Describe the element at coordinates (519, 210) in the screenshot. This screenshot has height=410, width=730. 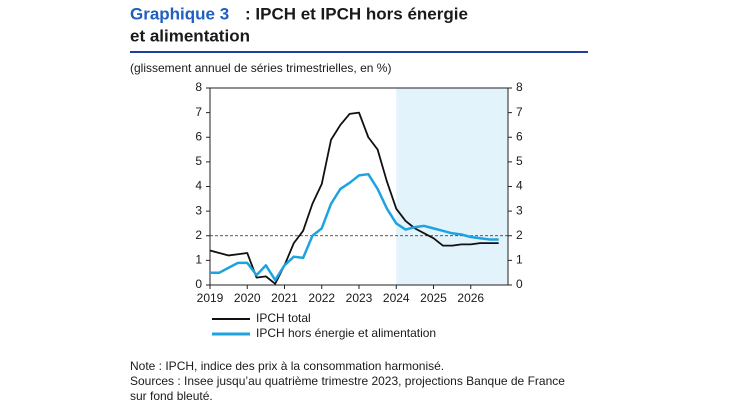
I see `y2-tick-label: 3` at that location.